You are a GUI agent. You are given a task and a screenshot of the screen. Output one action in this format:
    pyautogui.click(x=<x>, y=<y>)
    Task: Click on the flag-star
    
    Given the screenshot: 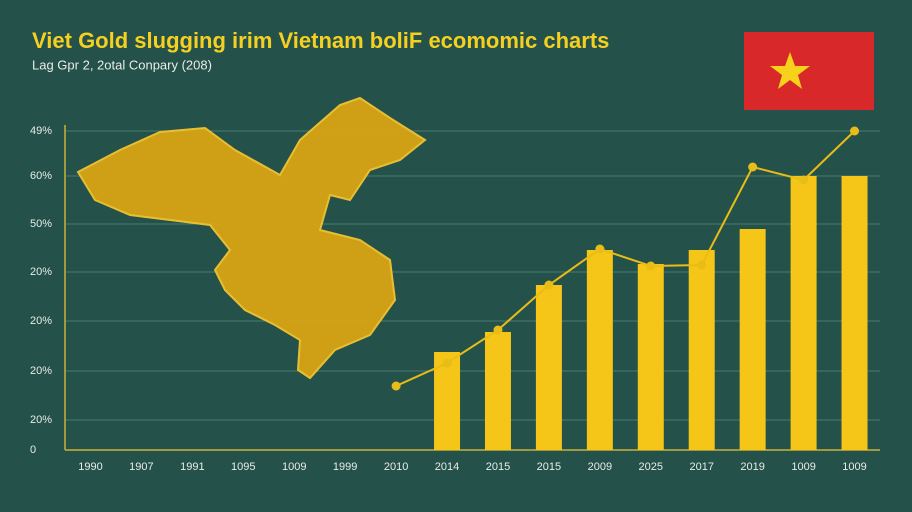 What is the action you would take?
    pyautogui.click(x=790, y=70)
    